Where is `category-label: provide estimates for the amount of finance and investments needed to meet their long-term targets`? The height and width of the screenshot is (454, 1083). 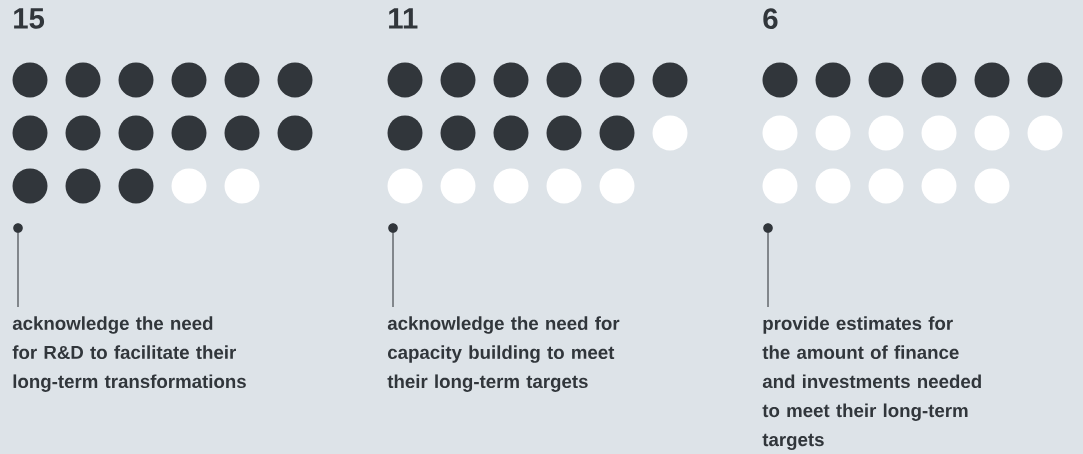 category-label: provide estimates for the amount of finance and investments needed to meet their long-term targets is located at coordinates (871, 383).